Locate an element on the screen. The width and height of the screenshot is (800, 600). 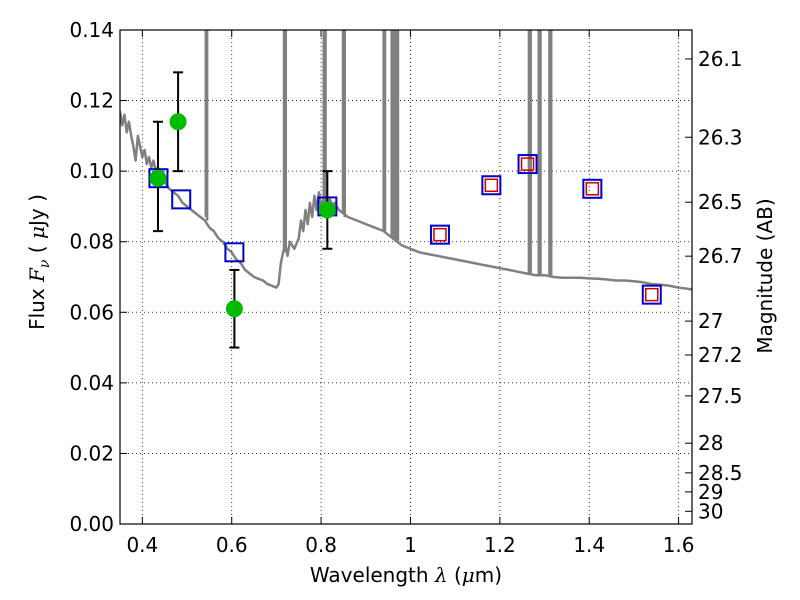
magnitude-tick-label: 29 is located at coordinates (710, 492).